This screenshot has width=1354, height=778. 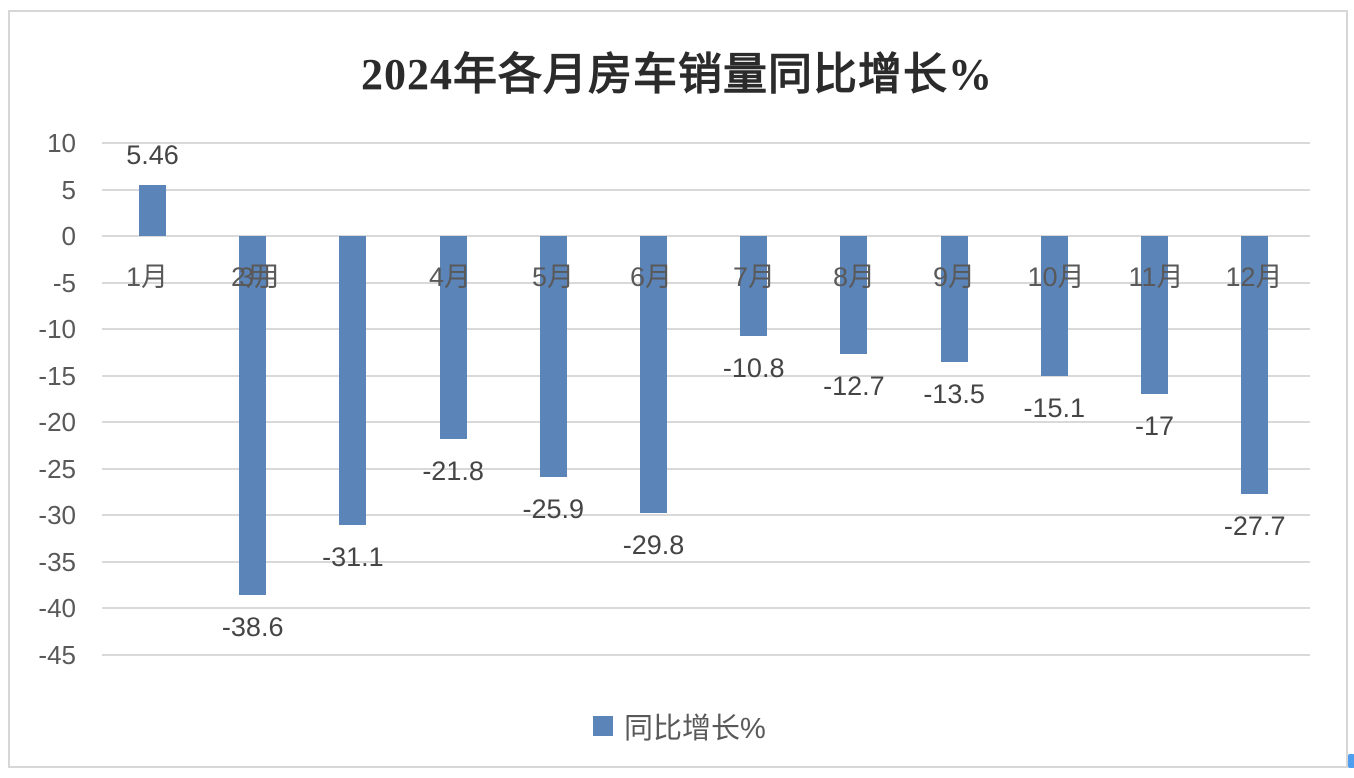 I want to click on x-axis-label-5月: 5月, so click(x=553, y=277).